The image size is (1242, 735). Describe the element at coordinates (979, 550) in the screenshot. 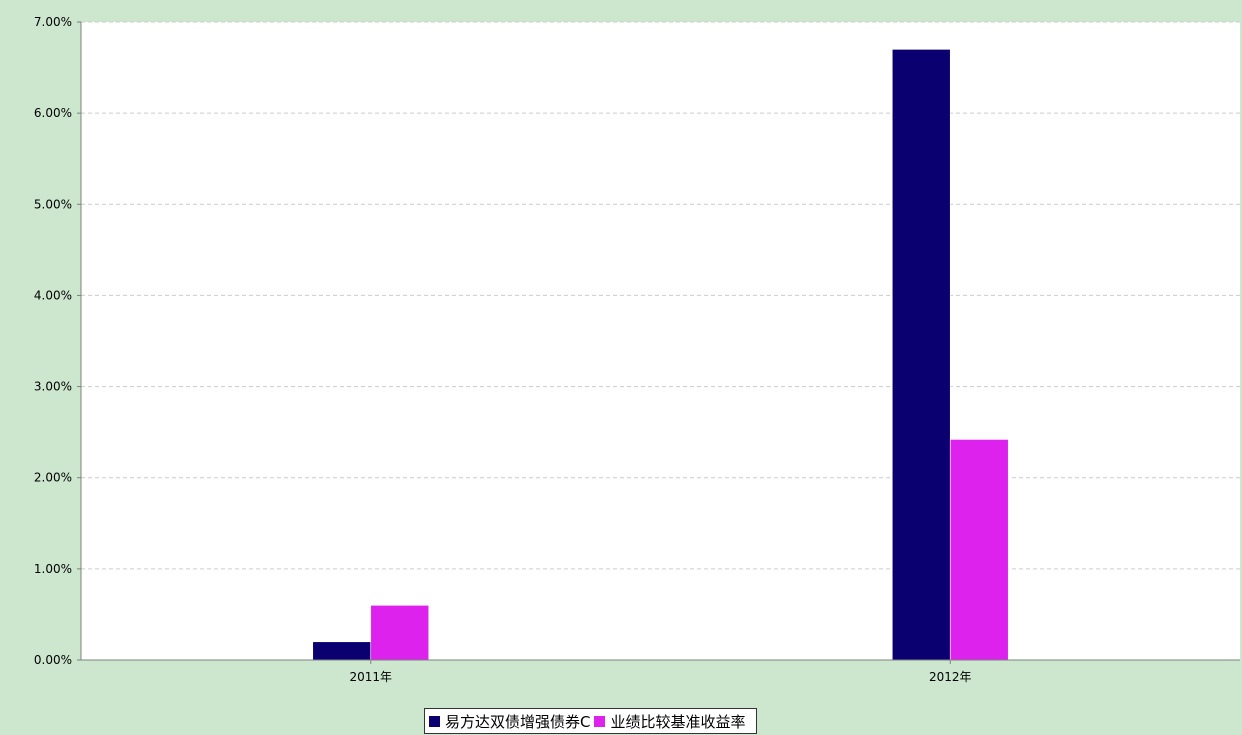

I see `bar-series-2-2012年` at that location.